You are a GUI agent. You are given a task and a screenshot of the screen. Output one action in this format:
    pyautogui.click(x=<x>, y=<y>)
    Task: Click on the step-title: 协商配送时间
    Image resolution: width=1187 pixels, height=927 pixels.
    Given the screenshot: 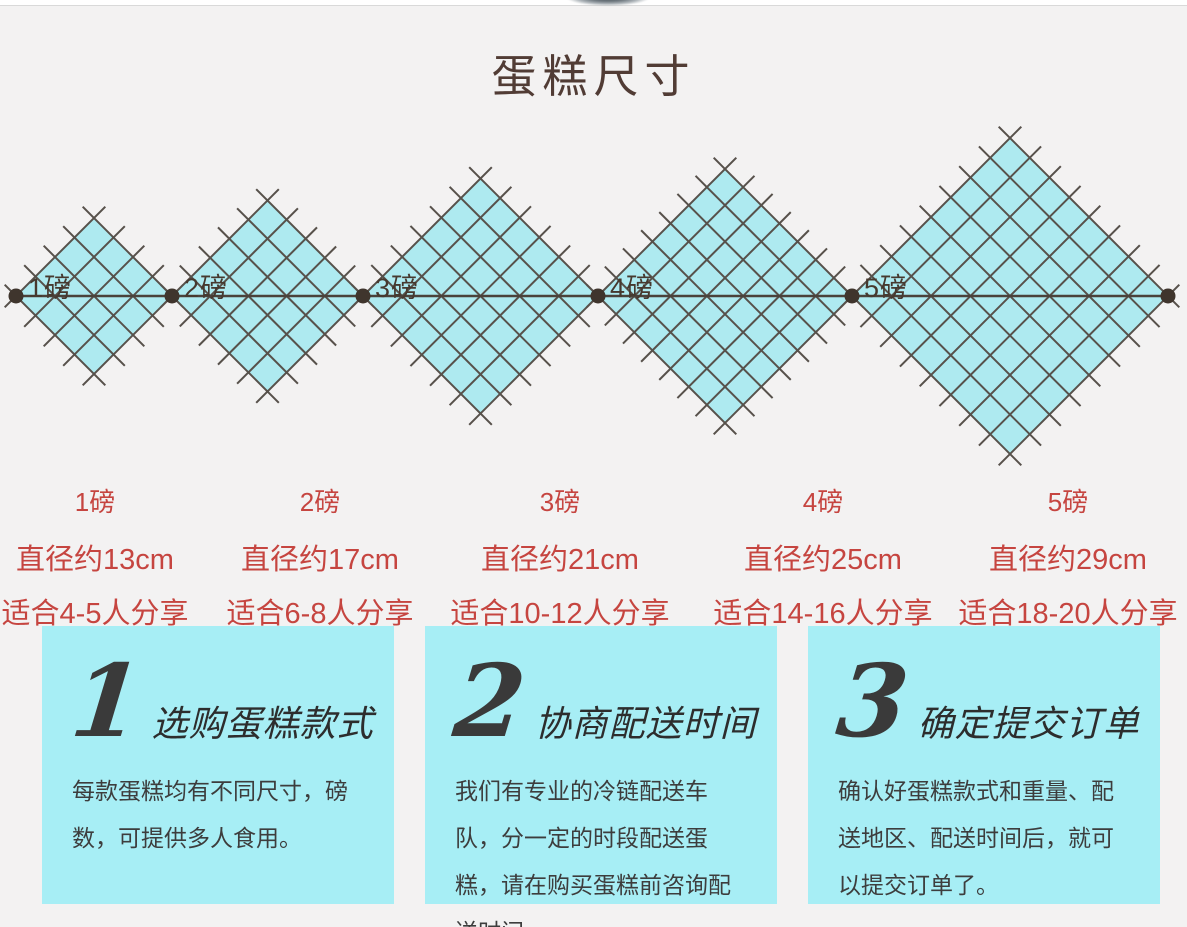 What is the action you would take?
    pyautogui.click(x=645, y=723)
    